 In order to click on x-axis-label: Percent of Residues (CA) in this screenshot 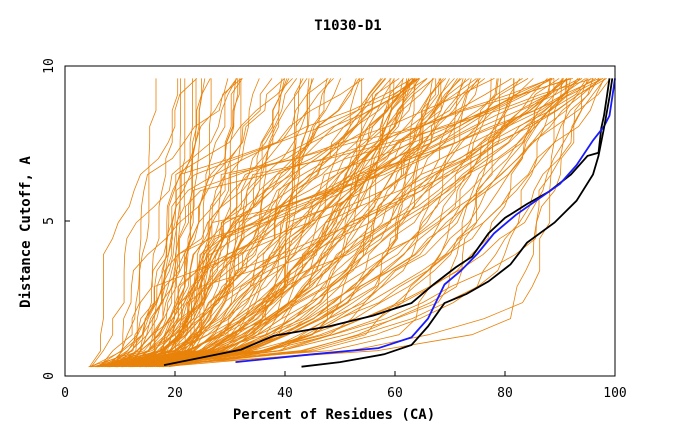, I will do `click(334, 415)`.